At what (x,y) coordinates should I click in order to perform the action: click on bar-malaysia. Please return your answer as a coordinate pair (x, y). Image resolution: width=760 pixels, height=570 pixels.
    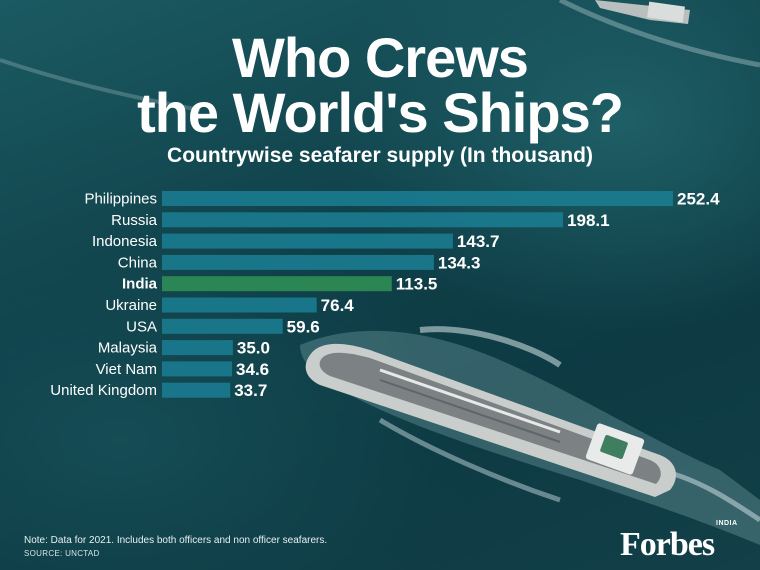
    Looking at the image, I should click on (197, 348).